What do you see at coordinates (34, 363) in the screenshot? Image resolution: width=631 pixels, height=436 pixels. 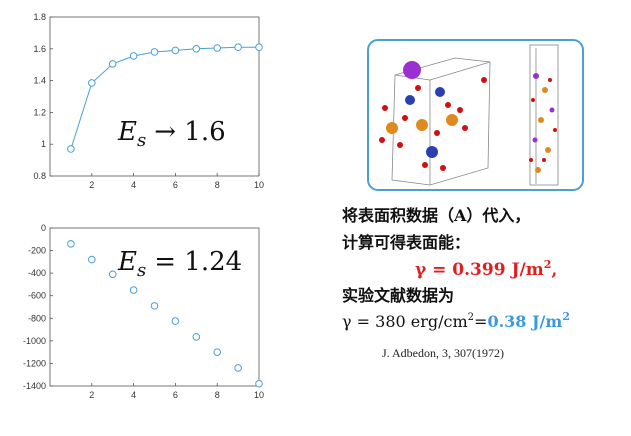 I see `y-tick-label: -1200` at bounding box center [34, 363].